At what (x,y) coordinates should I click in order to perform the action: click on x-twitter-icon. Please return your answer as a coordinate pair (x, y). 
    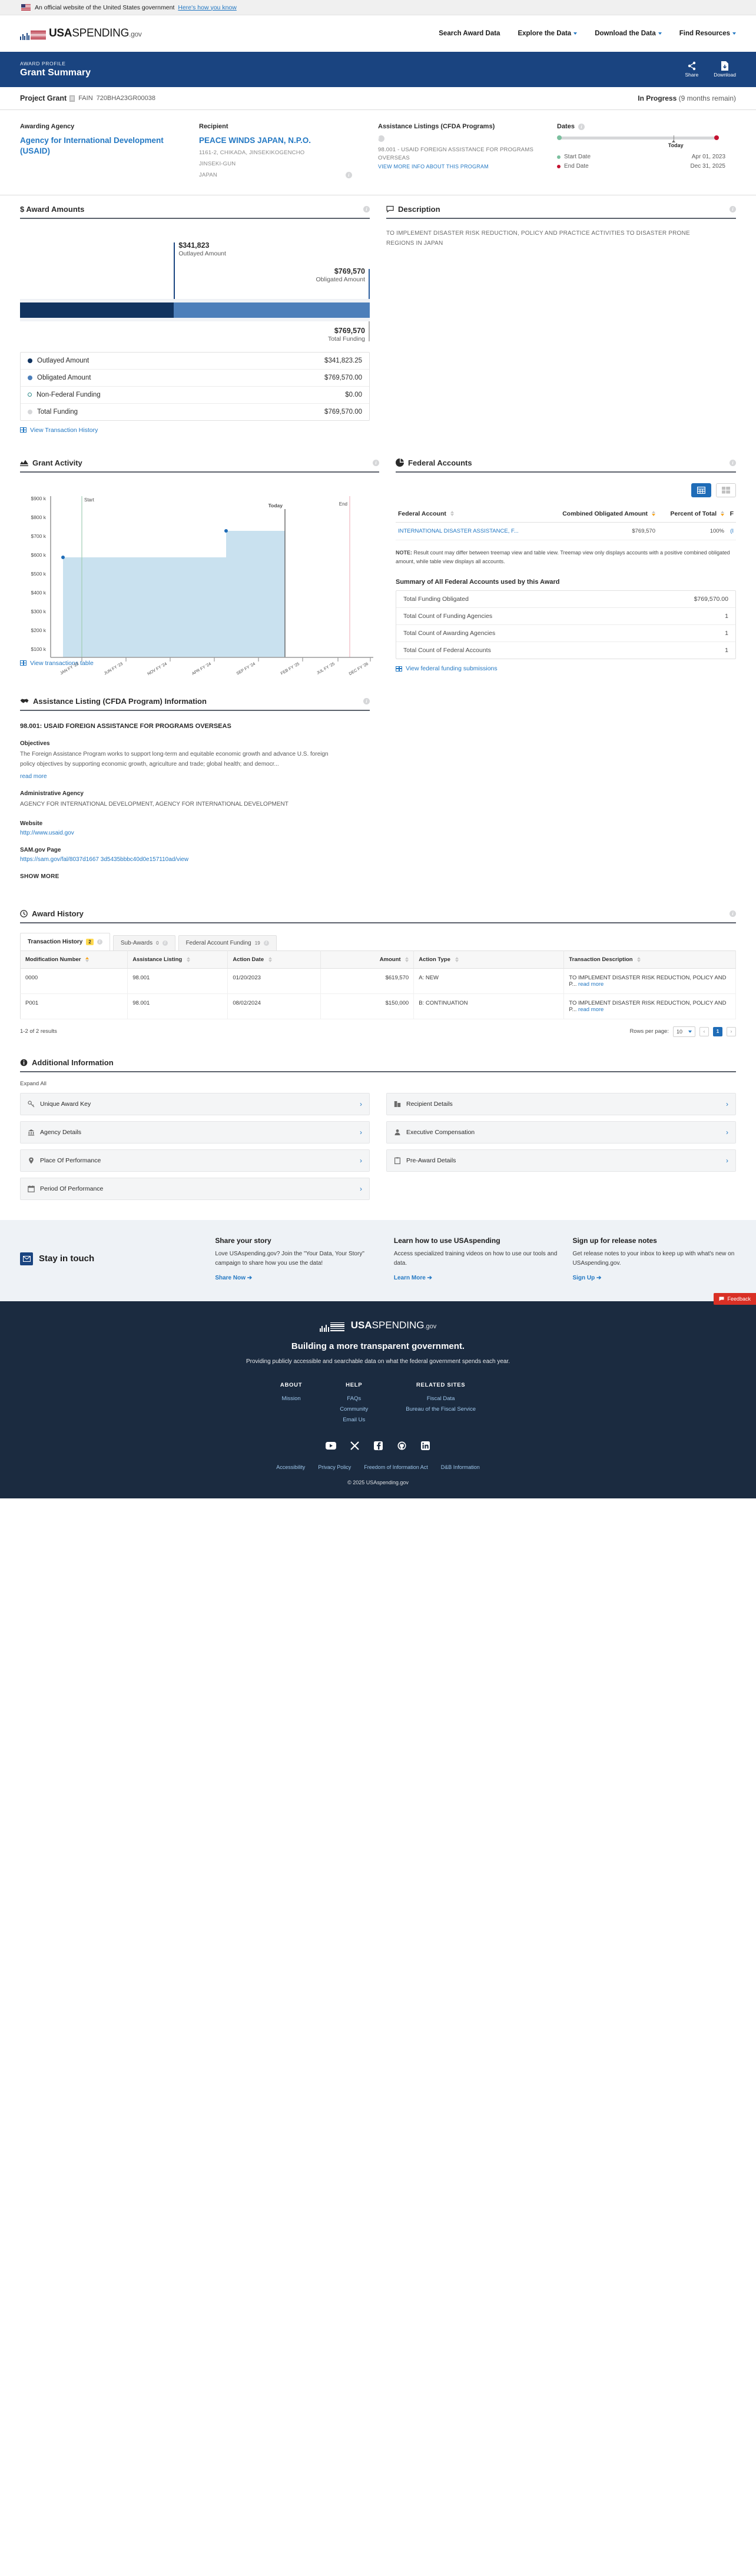
    Looking at the image, I should click on (354, 1446).